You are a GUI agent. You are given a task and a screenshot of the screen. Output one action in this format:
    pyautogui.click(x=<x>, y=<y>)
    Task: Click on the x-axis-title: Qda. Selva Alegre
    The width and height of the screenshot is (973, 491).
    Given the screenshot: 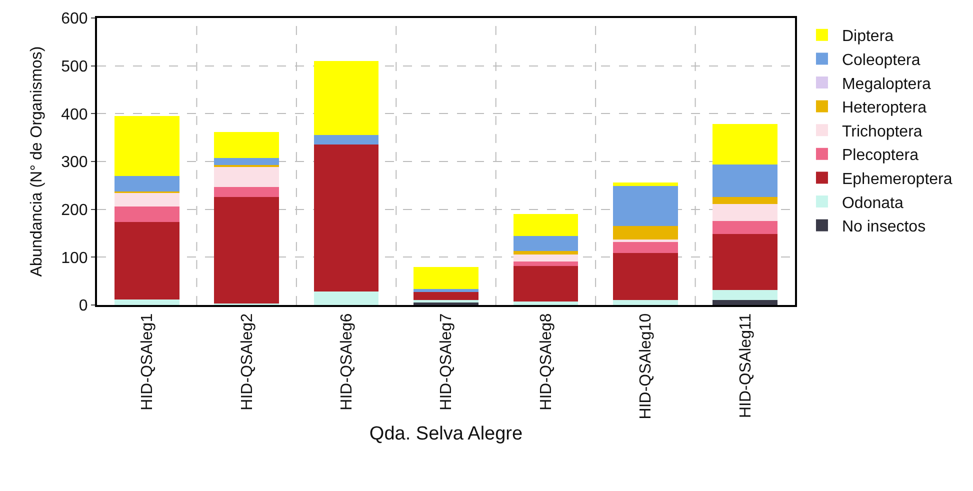 What is the action you would take?
    pyautogui.click(x=446, y=434)
    